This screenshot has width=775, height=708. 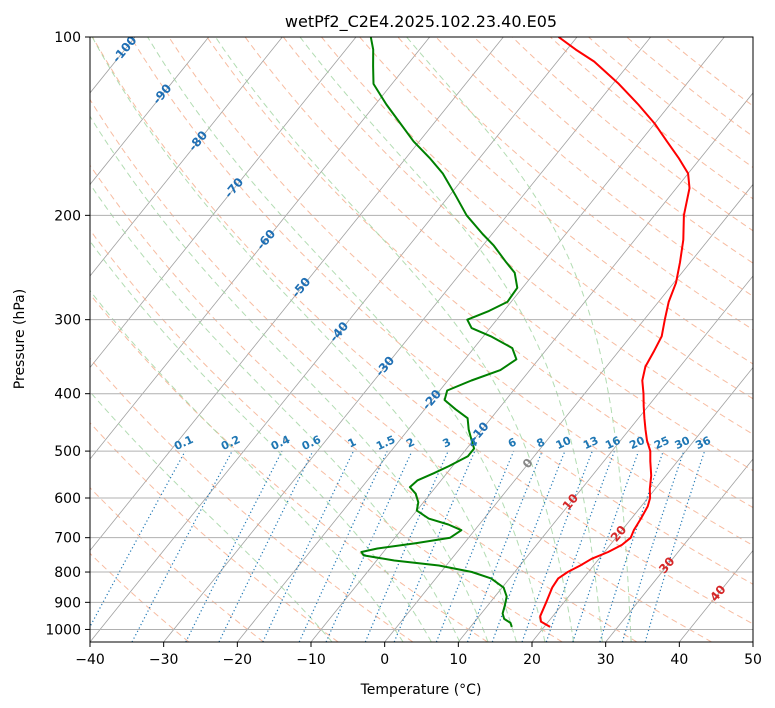 What do you see at coordinates (67, 499) in the screenshot?
I see `y-tick-label: 600` at bounding box center [67, 499].